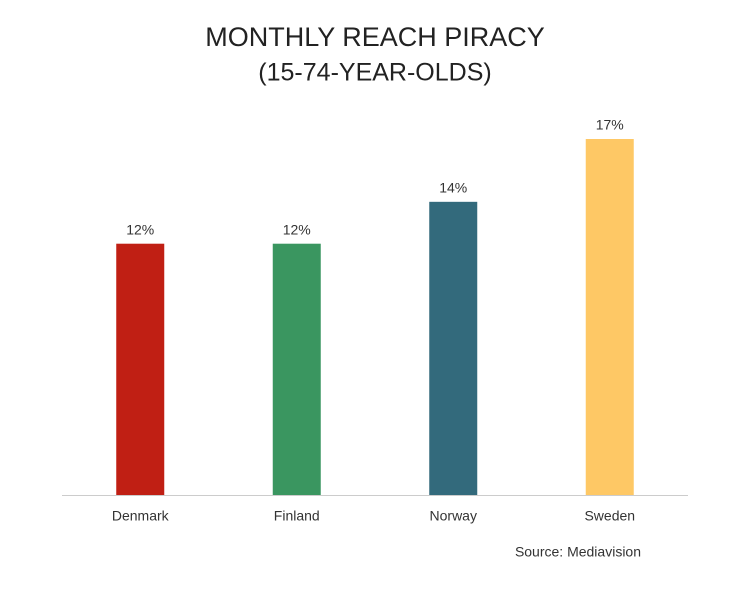  Describe the element at coordinates (453, 188) in the screenshot. I see `value-label: 14%` at that location.